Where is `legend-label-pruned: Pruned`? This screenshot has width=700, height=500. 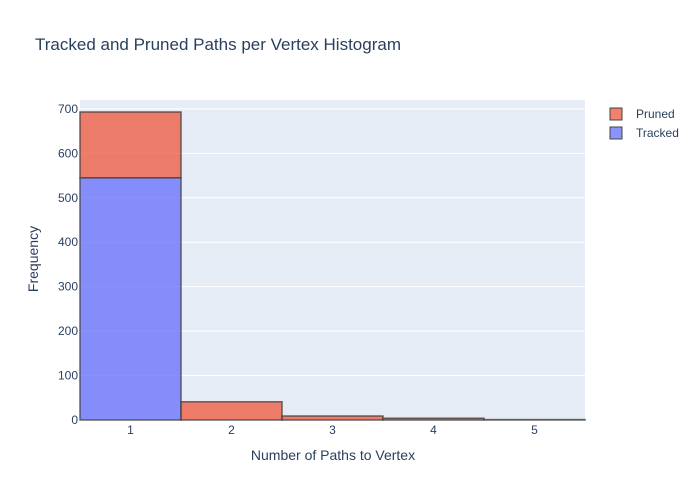 legend-label-pruned: Pruned is located at coordinates (655, 114).